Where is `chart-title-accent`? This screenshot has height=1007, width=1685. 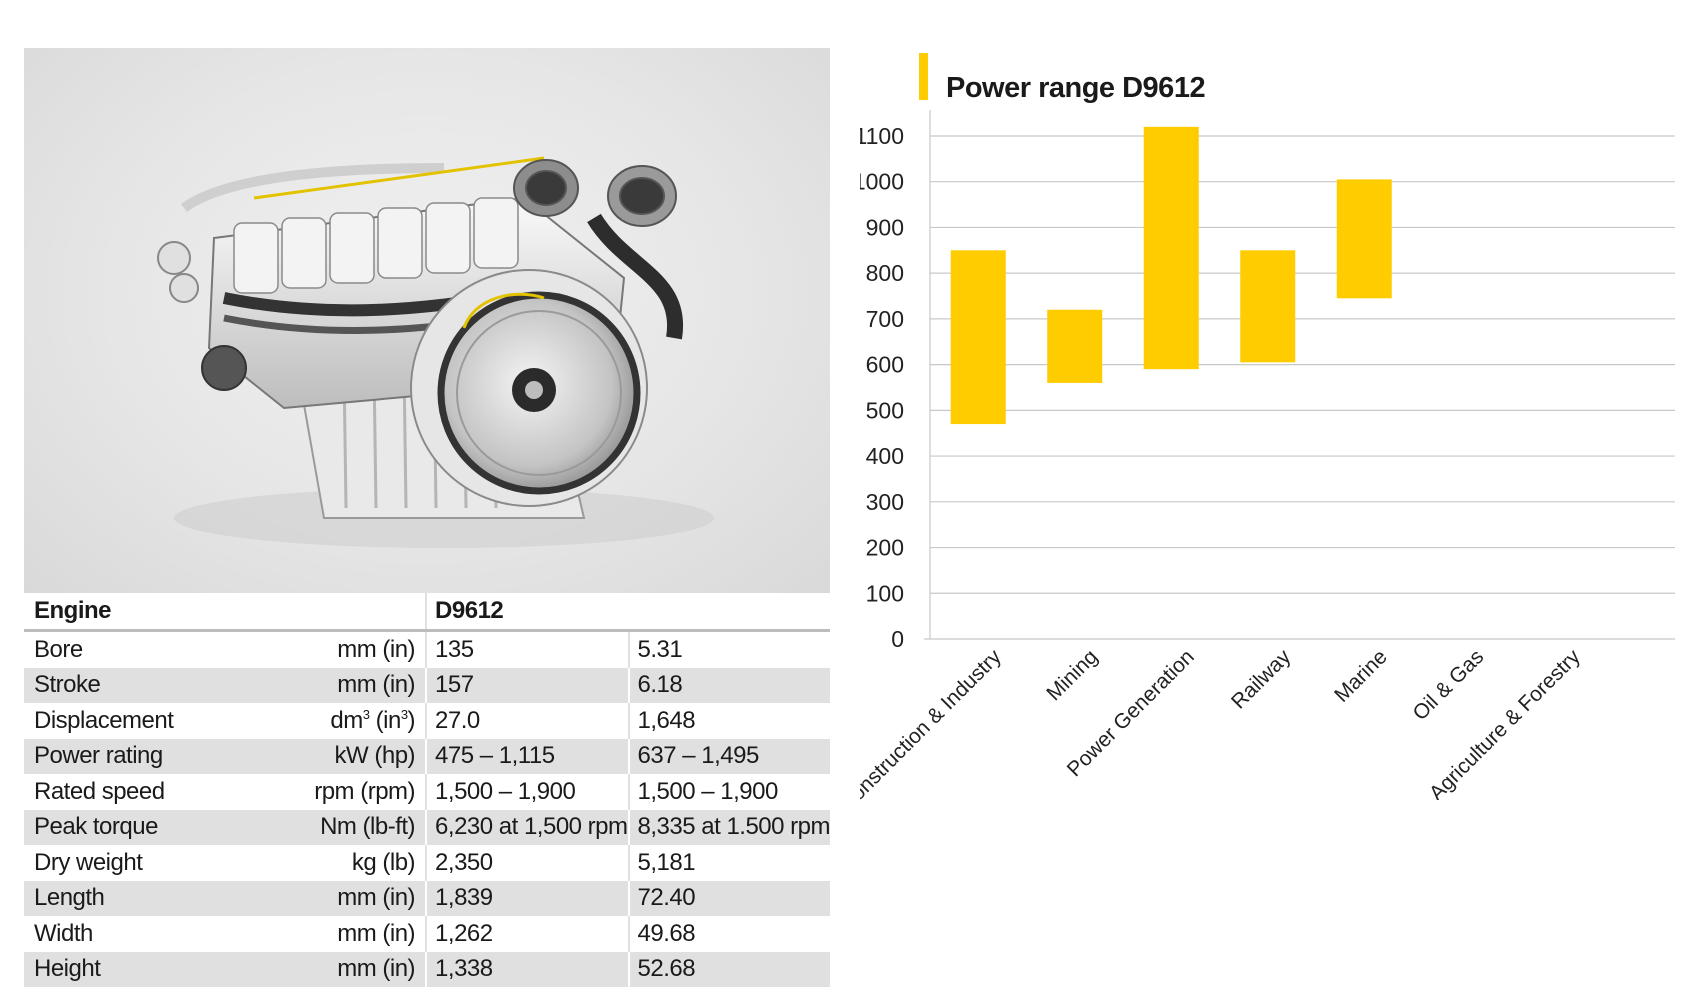 chart-title-accent is located at coordinates (923, 76).